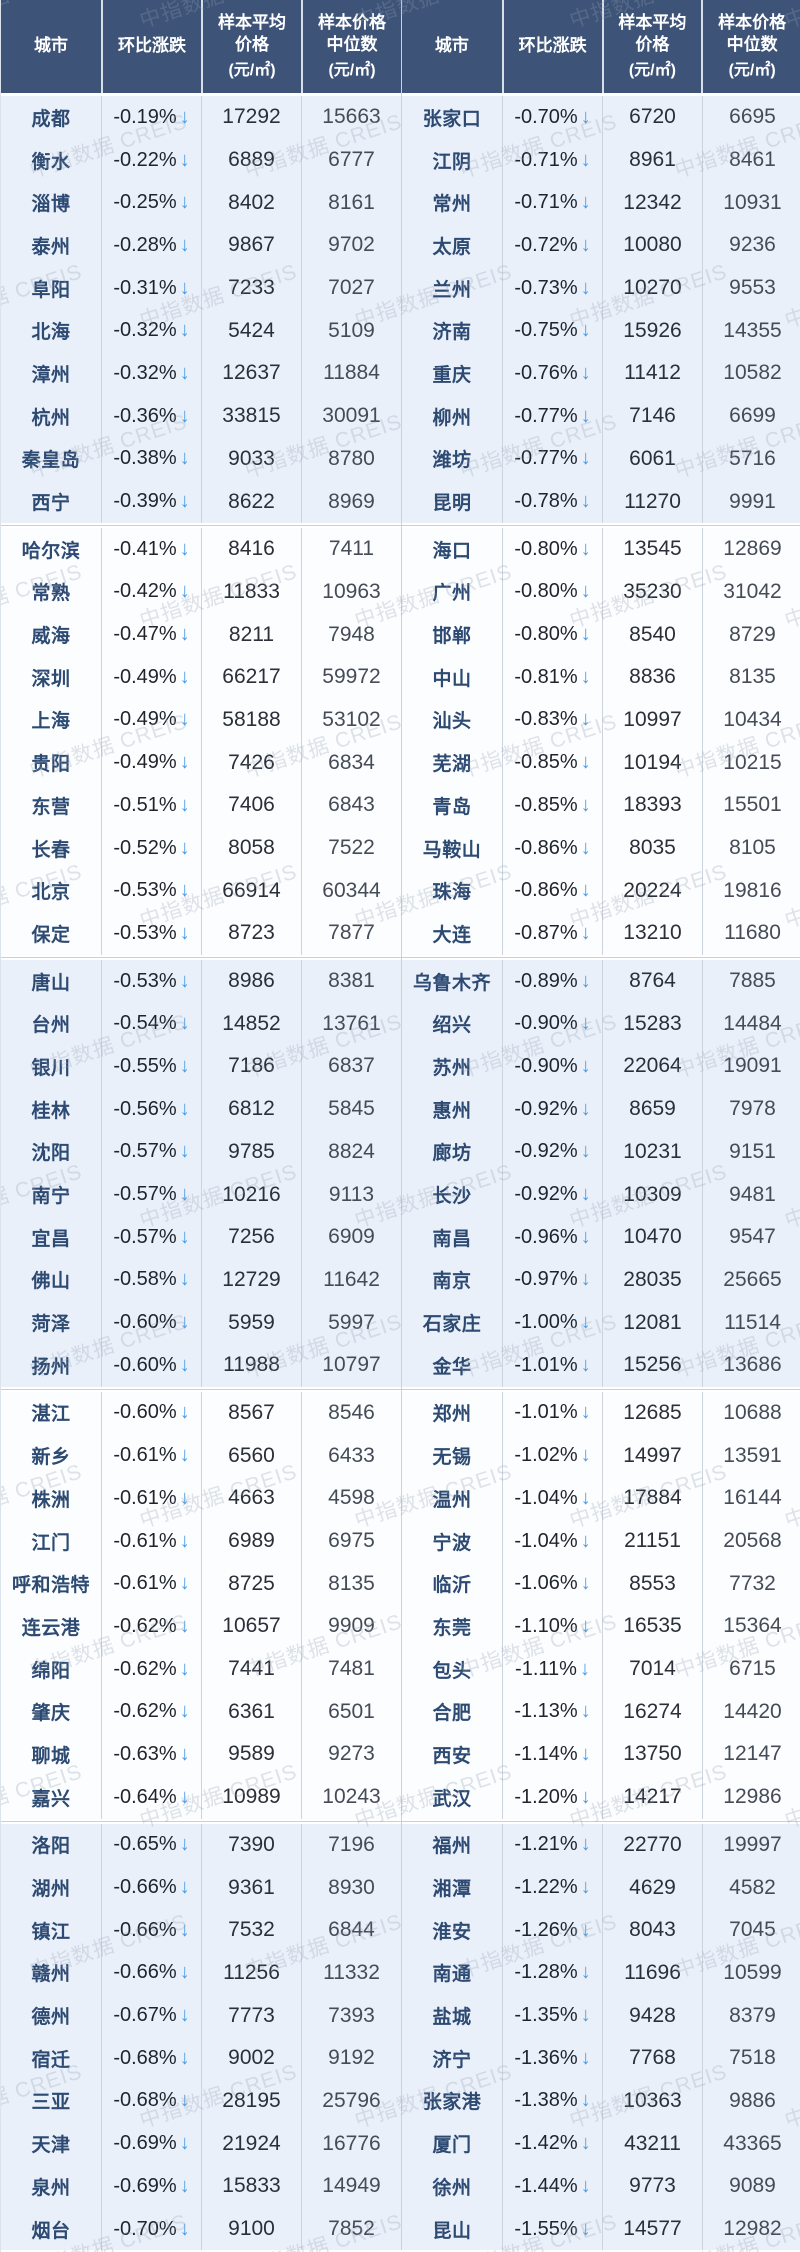 This screenshot has width=800, height=2252. What do you see at coordinates (546, 287) in the screenshot?
I see `change-value: -0.73%` at bounding box center [546, 287].